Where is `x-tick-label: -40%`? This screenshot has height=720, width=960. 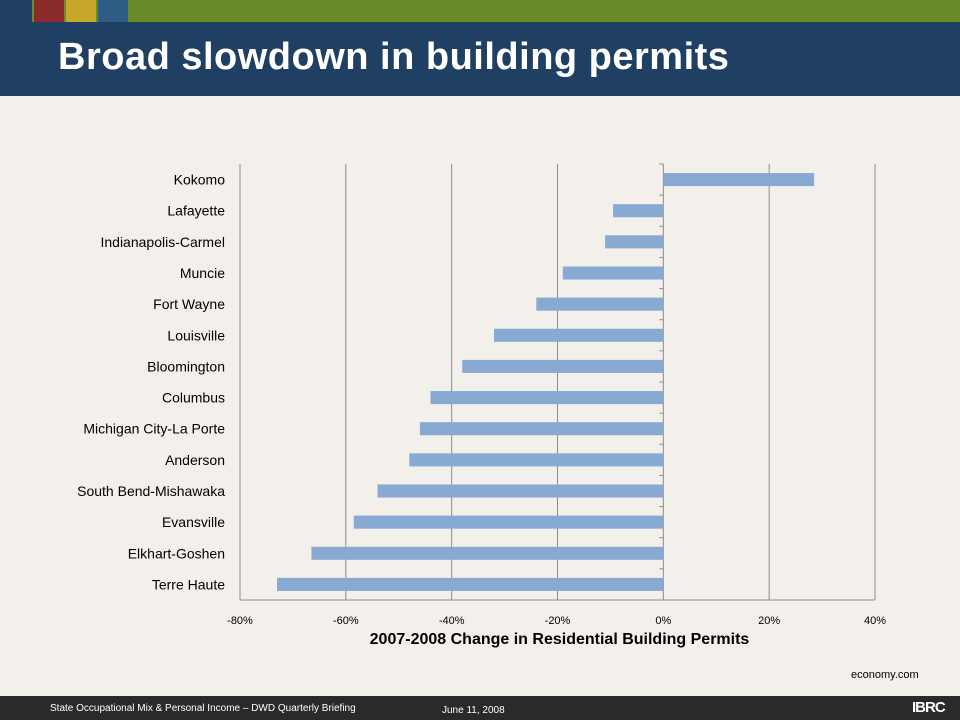
x-tick-label: -40% is located at coordinates (452, 621).